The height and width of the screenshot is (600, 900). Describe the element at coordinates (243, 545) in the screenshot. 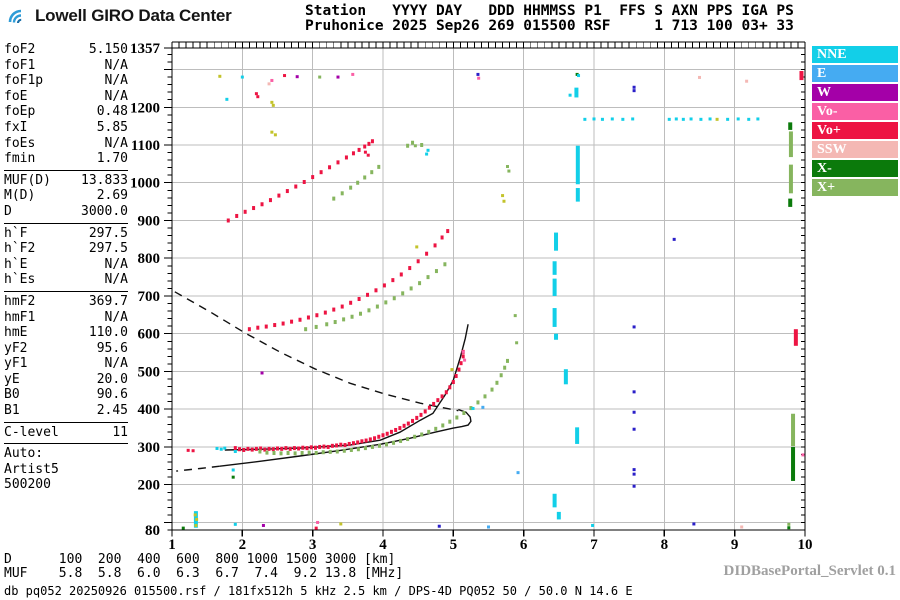

I see `x-axis-tick-label: 2` at that location.